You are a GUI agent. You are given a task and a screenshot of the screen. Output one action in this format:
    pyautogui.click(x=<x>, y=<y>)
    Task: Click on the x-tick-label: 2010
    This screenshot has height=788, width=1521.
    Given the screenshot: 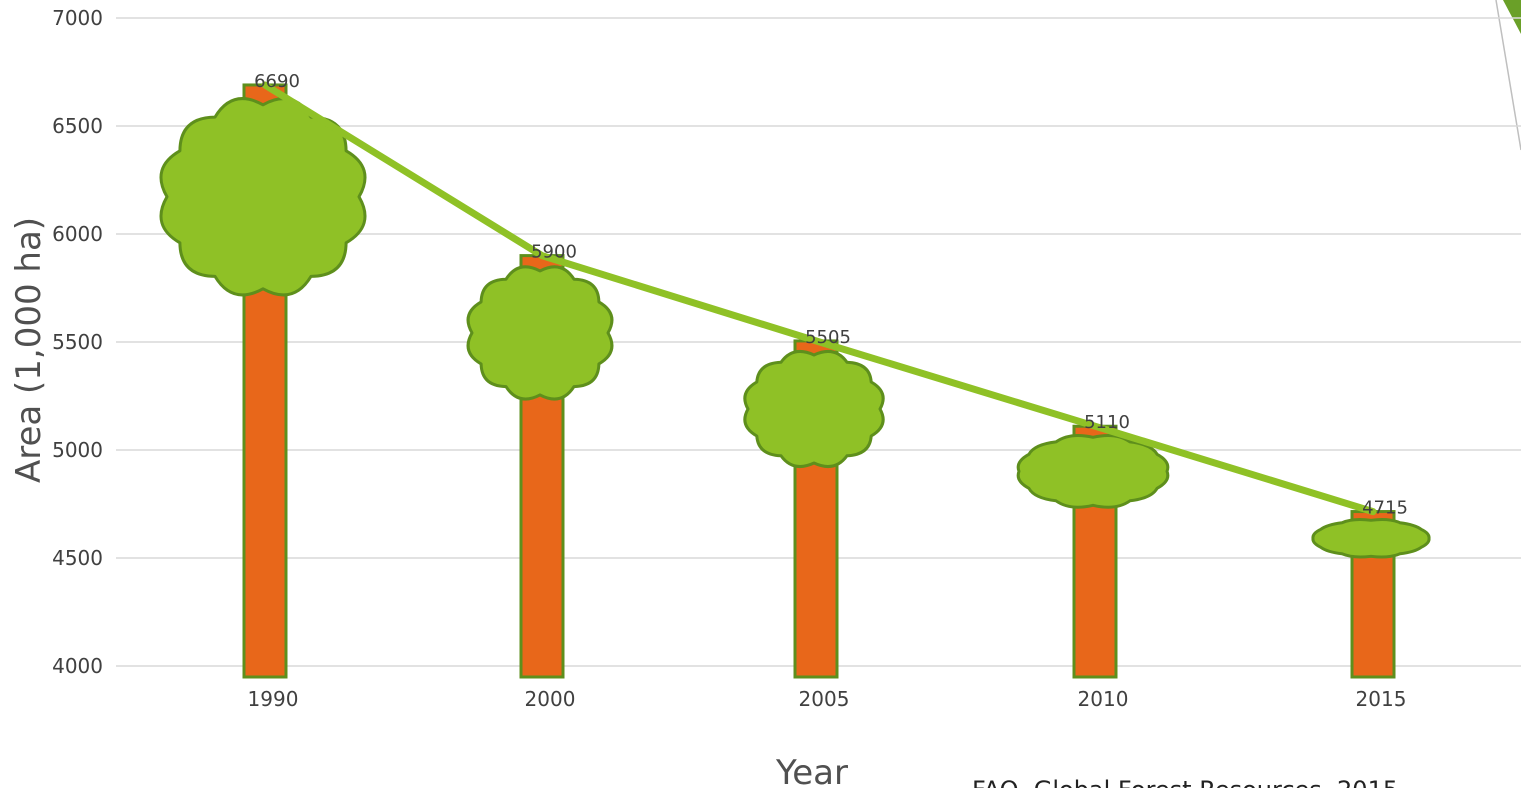 What is the action you would take?
    pyautogui.click(x=1103, y=699)
    